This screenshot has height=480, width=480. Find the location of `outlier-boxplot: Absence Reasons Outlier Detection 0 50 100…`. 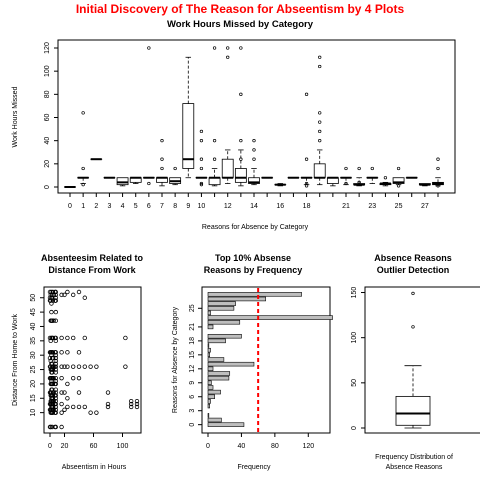

outlier-boxplot: Absence Reasons Outlier Detection 0 50 100… is located at coordinates (415, 362).